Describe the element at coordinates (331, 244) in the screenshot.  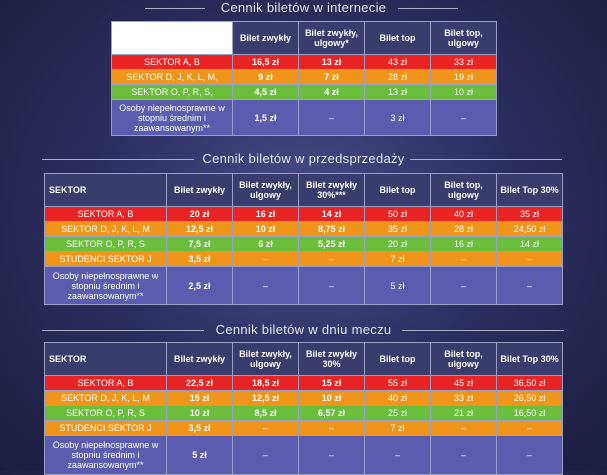
I see `price-cell: 5,25 zł` at that location.